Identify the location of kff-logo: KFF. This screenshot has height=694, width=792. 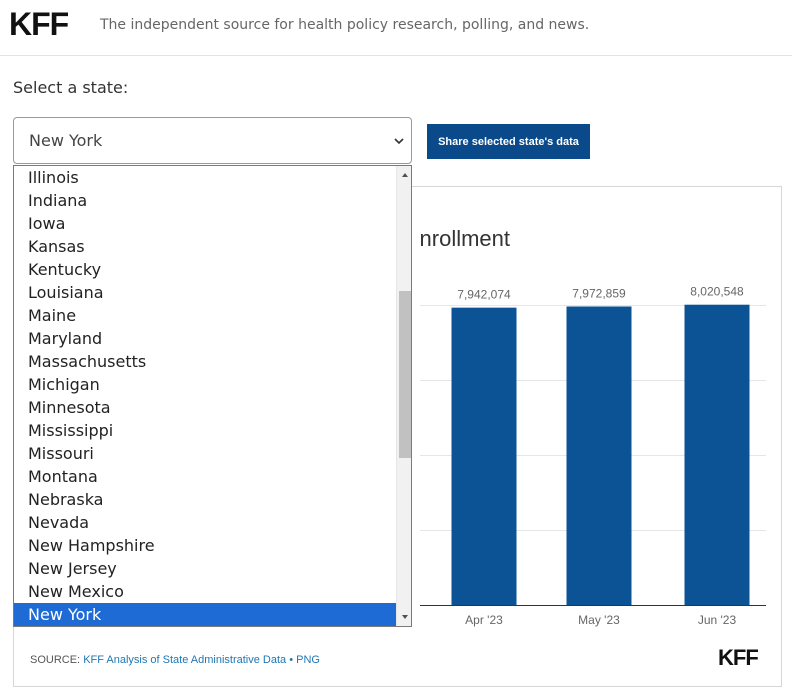
(39, 24).